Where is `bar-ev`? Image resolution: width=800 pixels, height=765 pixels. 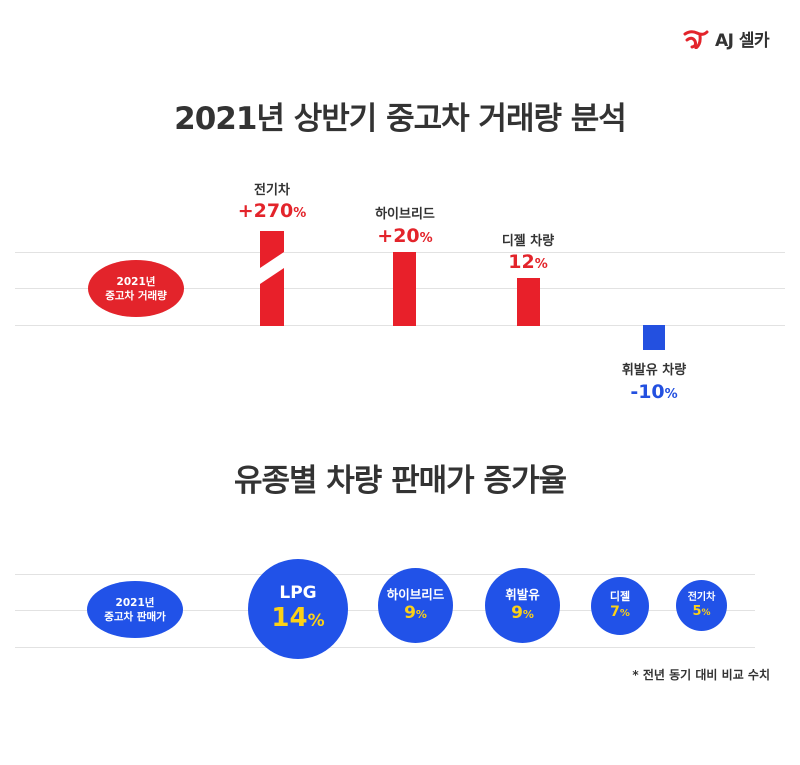 bar-ev is located at coordinates (272, 278).